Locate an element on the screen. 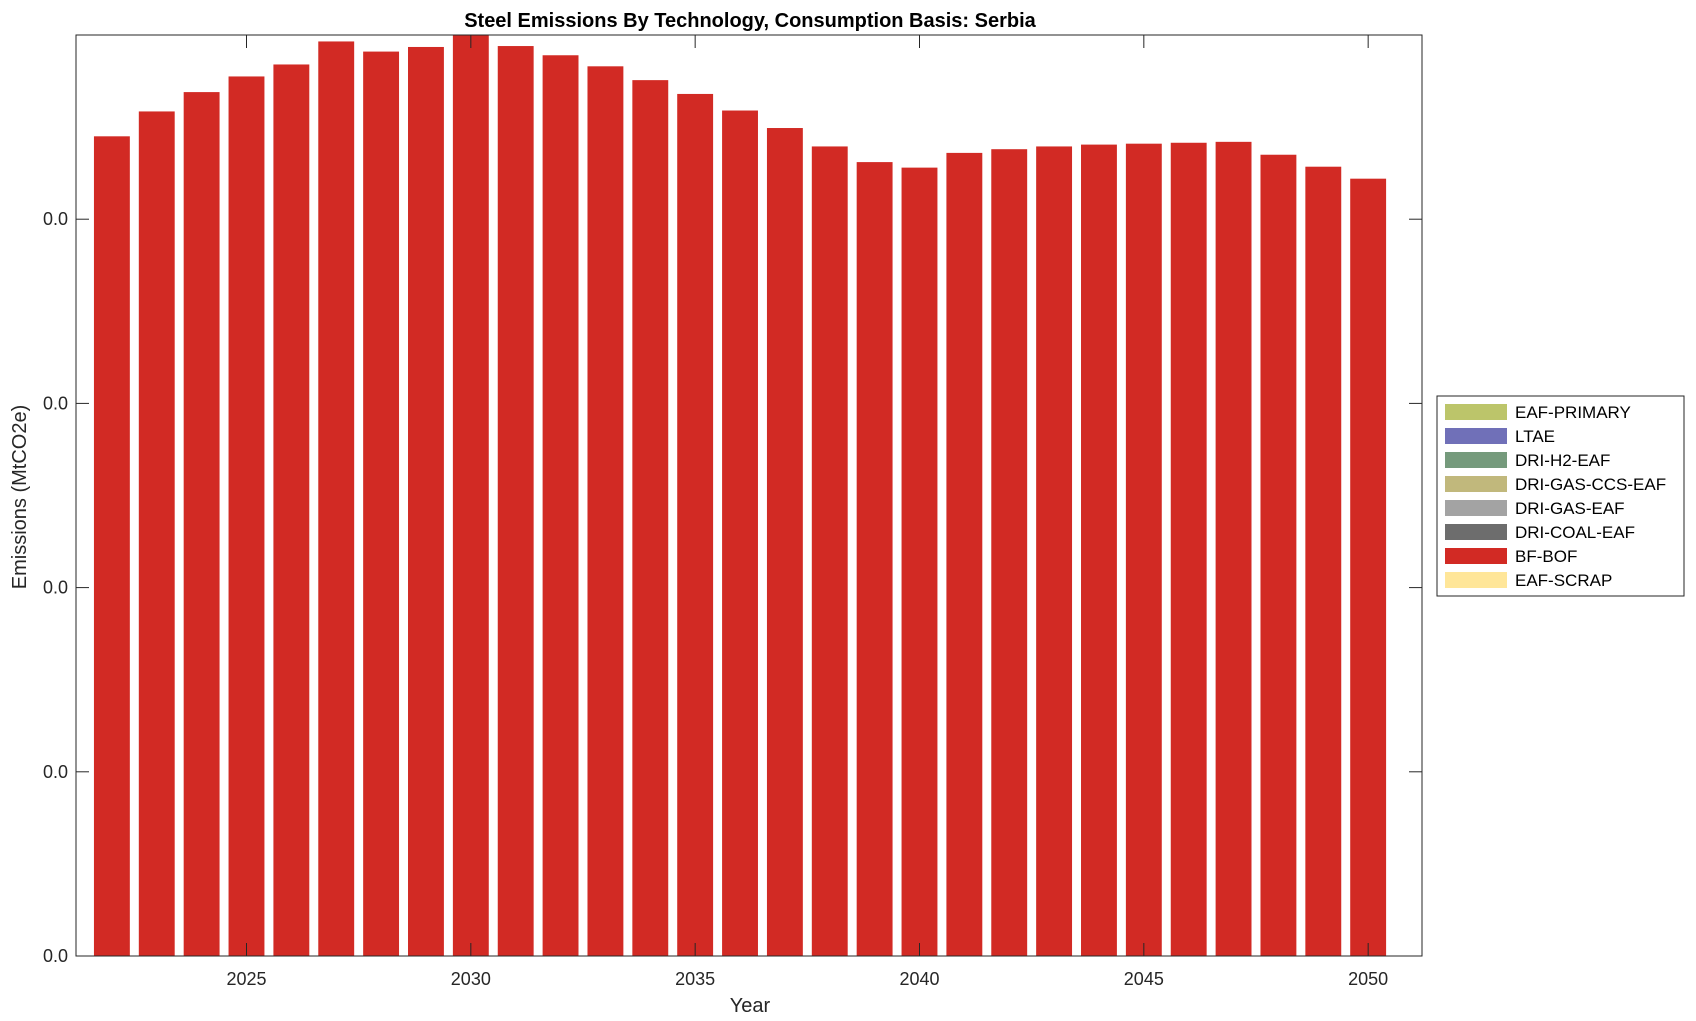 This screenshot has height=1021, width=1696. bar-bf-bof-2027 is located at coordinates (336, 498).